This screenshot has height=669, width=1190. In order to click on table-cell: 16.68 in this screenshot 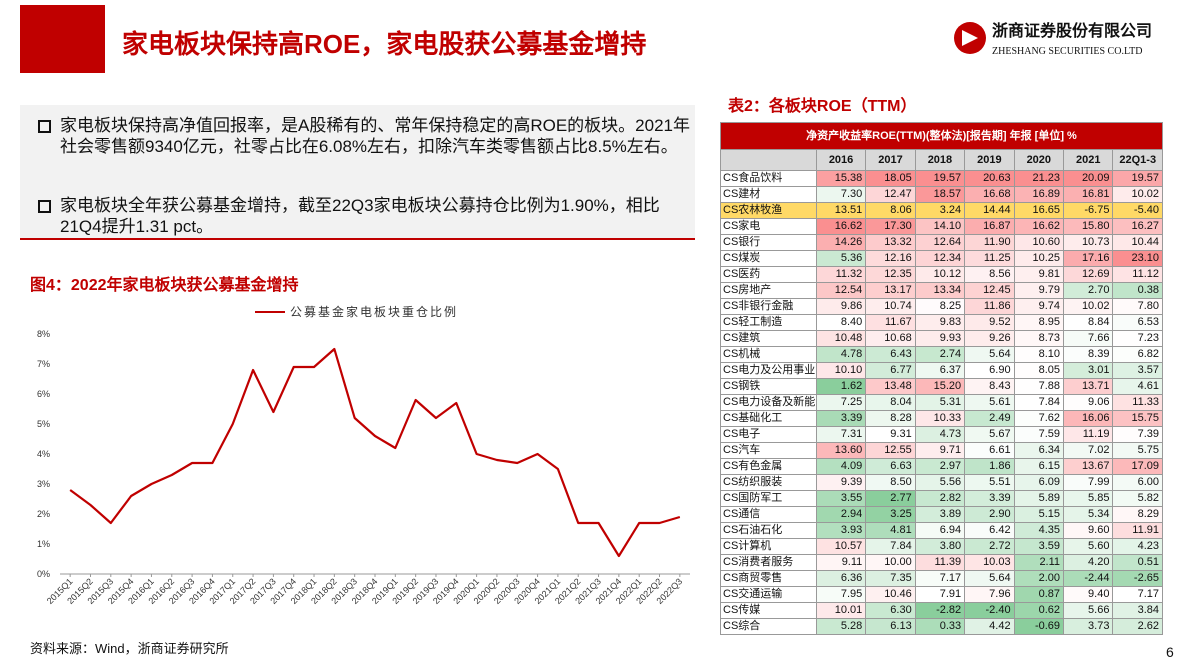, I will do `click(989, 194)`.